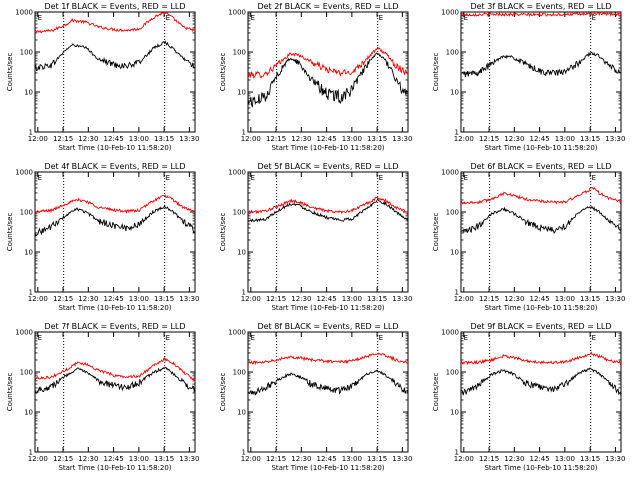 This screenshot has height=480, width=640. Describe the element at coordinates (114, 6) in the screenshot. I see `panel-title: Det 1f BLACK = Events, RED = LLD` at that location.